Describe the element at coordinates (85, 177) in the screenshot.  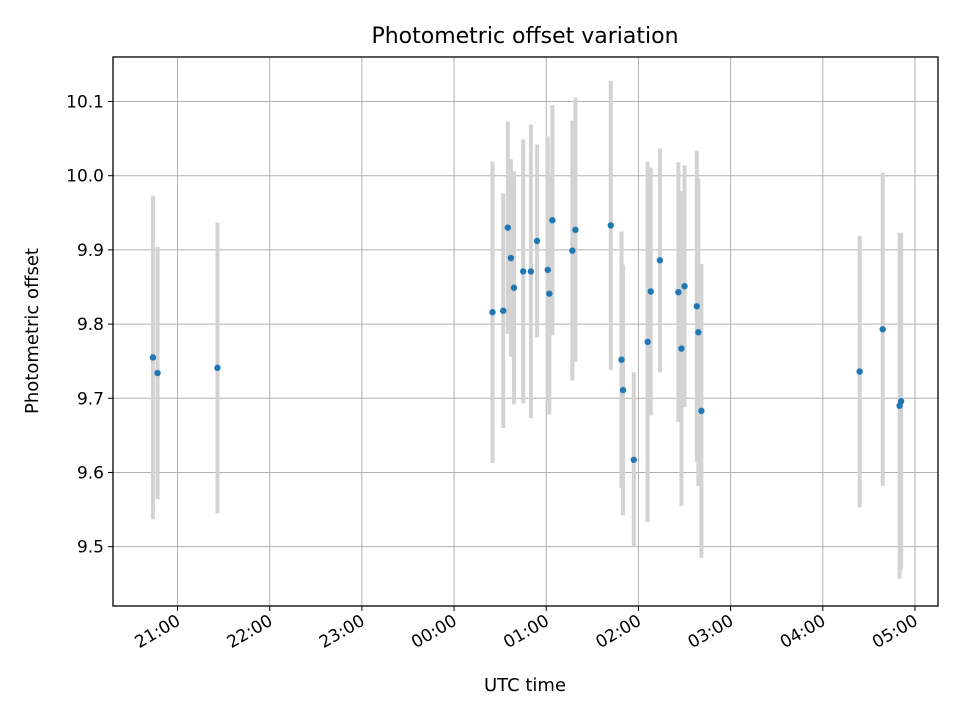
I see `y-tick-label: 10.0` at that location.